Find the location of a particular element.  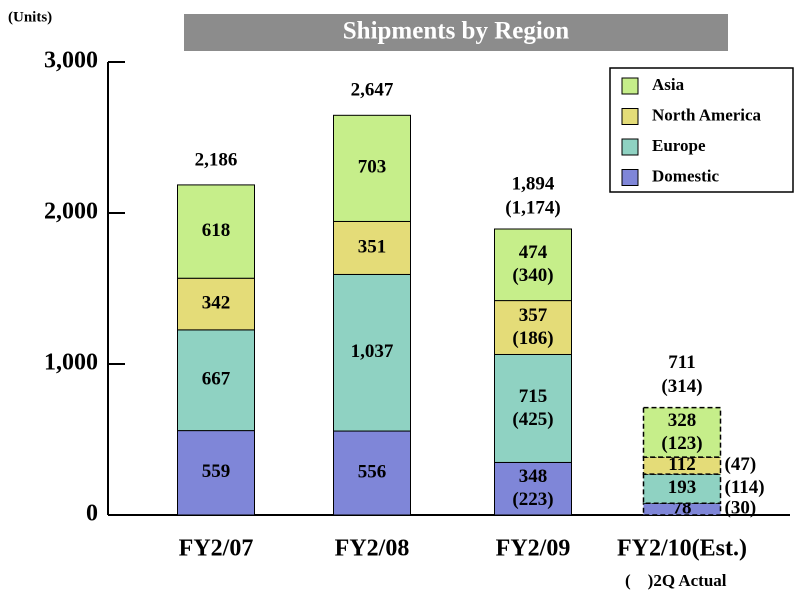

q2-actual-label: (30) is located at coordinates (741, 507).